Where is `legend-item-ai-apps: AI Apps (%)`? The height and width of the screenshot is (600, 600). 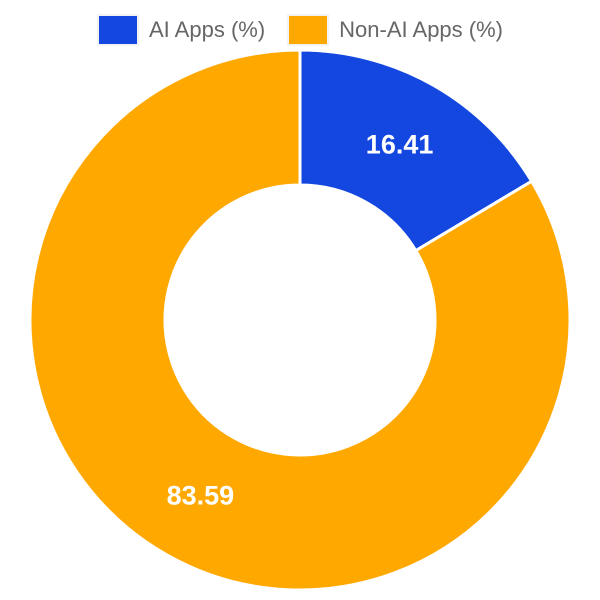
legend-item-ai-apps: AI Apps (%) is located at coordinates (181, 30).